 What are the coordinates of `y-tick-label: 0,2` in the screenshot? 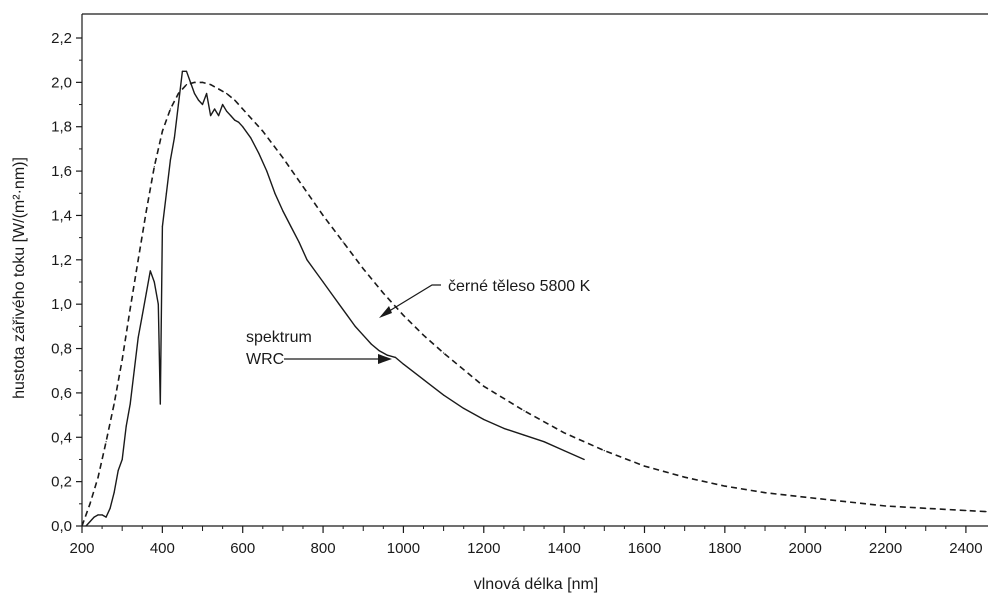 It's located at (61, 482).